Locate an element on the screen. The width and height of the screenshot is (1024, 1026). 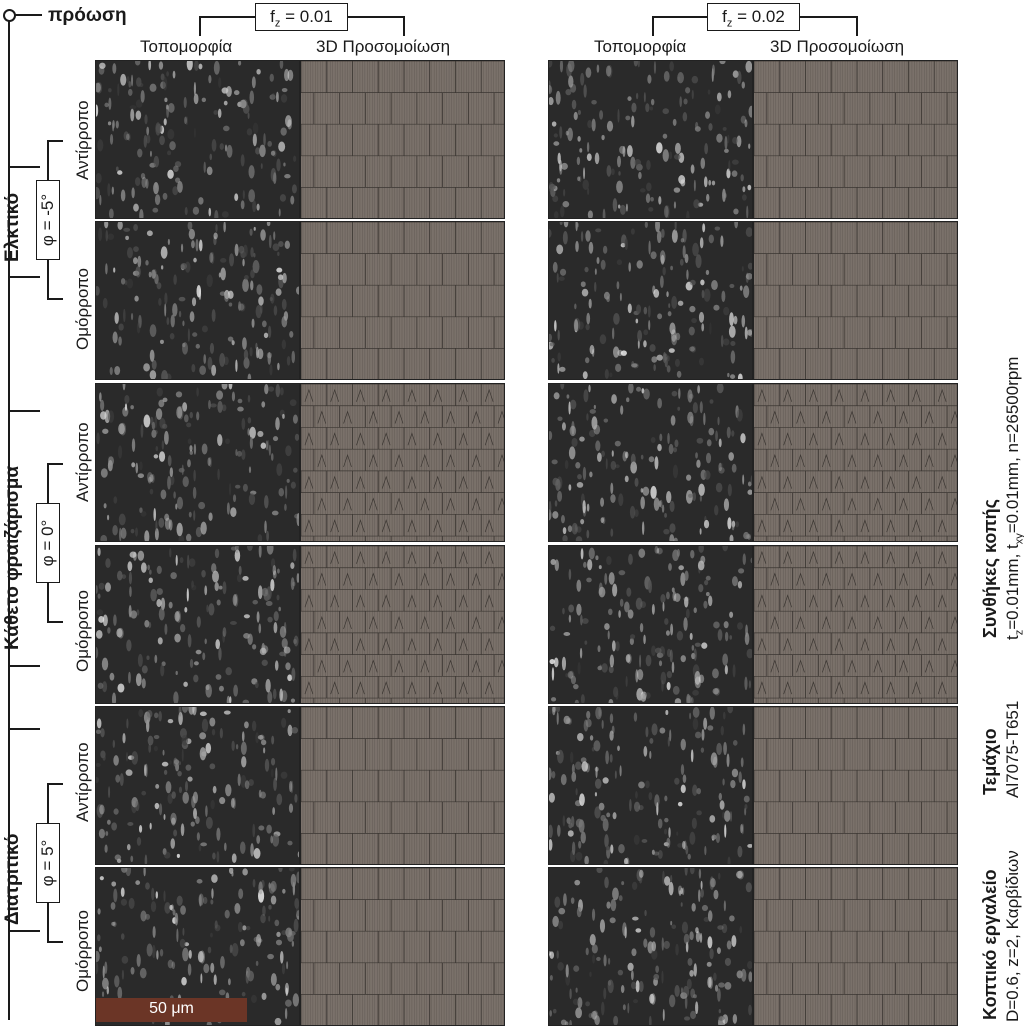
phi-box: φ = 0° is located at coordinates (48, 543).